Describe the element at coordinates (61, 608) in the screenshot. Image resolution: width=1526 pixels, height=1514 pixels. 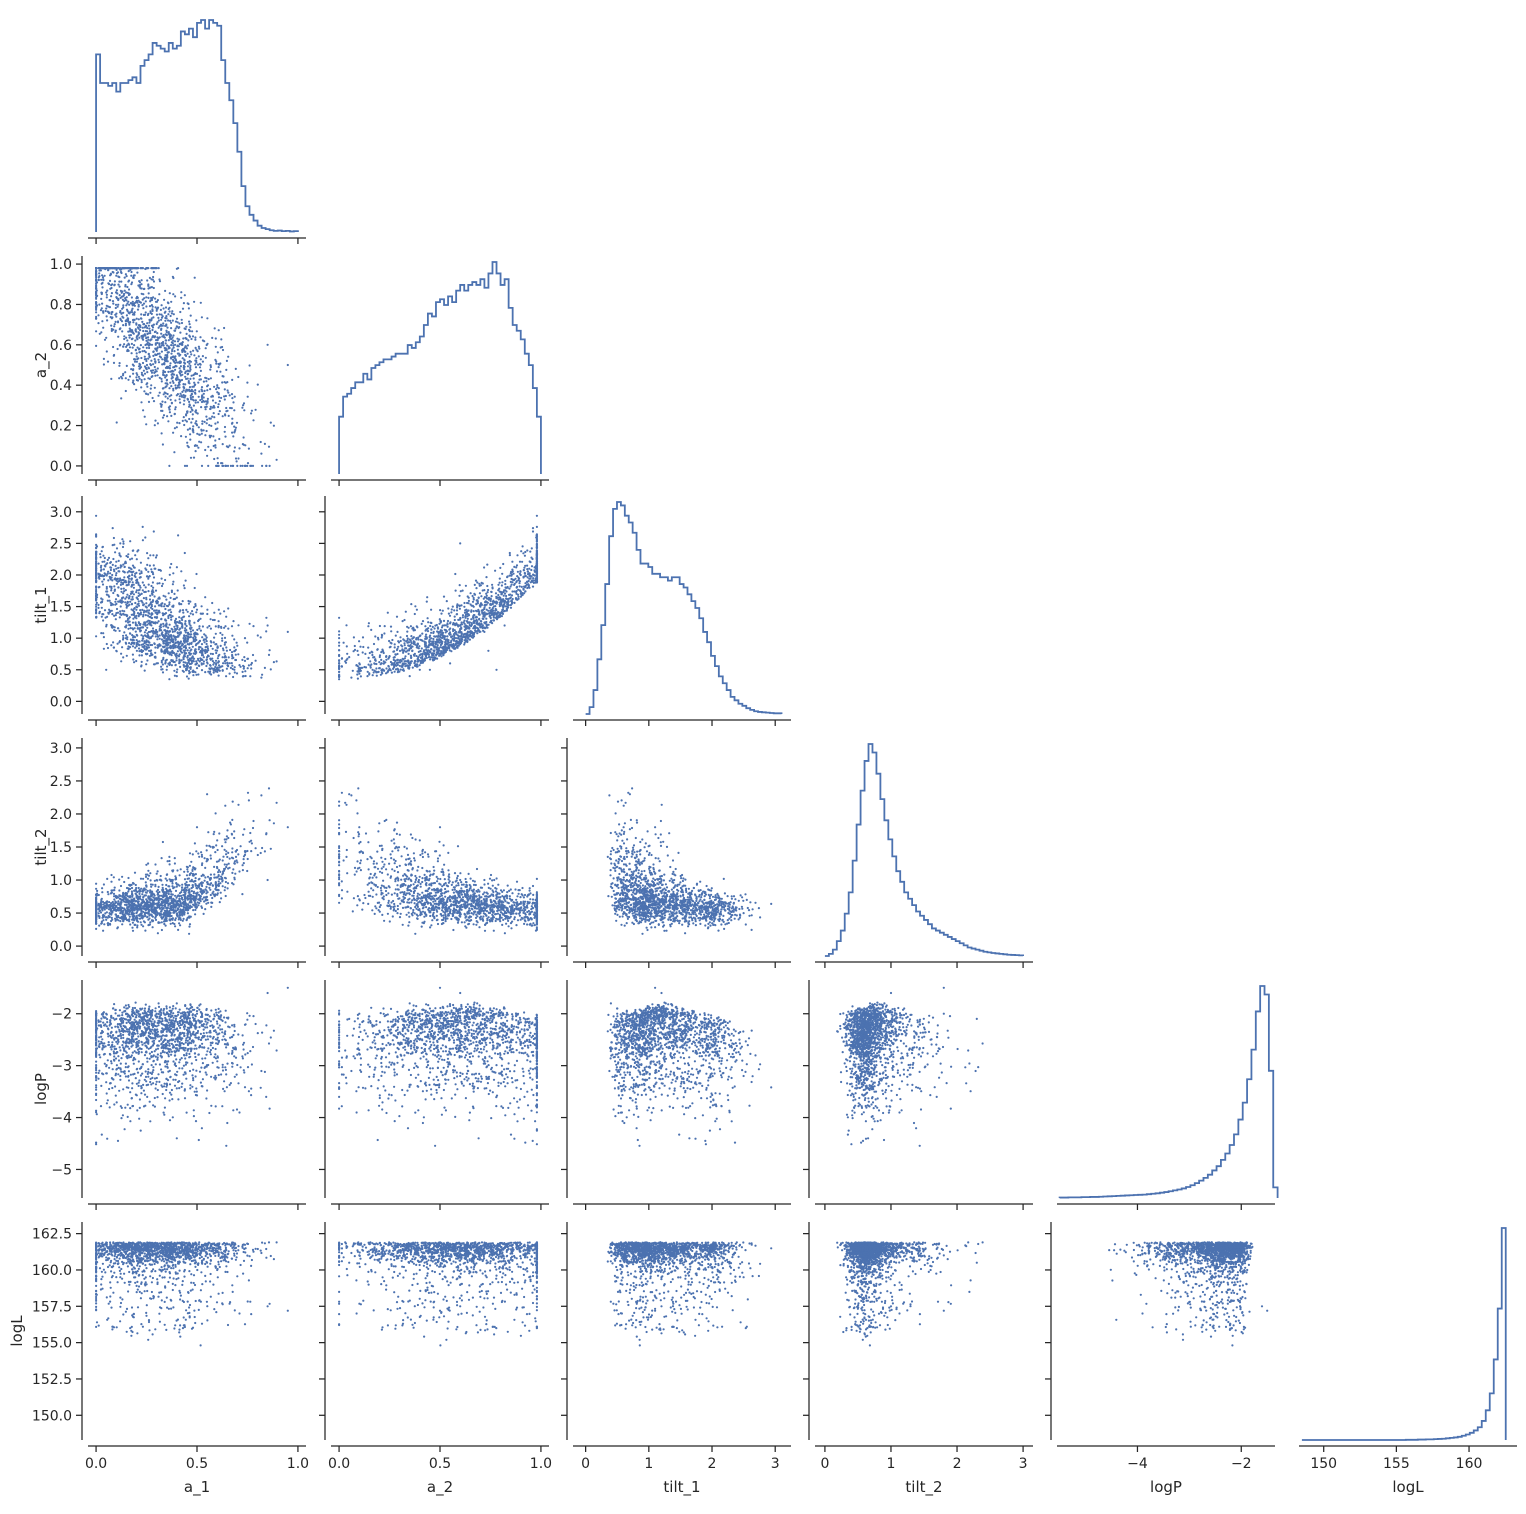
I see `y-tick-label: 1.5` at that location.